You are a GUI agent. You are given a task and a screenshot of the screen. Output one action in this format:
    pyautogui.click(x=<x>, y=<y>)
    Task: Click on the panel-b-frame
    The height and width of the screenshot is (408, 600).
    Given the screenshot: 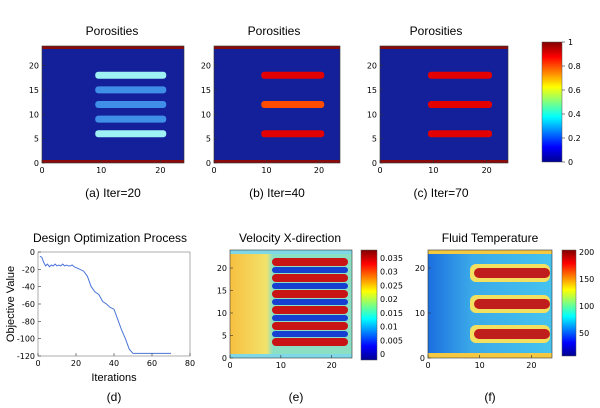 What is the action you would take?
    pyautogui.click(x=277, y=104)
    